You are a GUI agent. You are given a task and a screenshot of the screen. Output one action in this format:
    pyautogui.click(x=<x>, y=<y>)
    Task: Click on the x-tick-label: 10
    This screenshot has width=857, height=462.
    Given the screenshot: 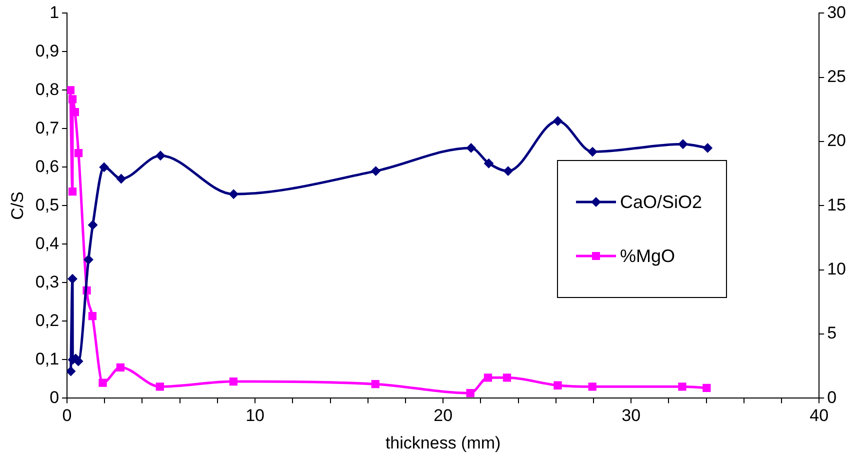 What is the action you would take?
    pyautogui.click(x=255, y=416)
    